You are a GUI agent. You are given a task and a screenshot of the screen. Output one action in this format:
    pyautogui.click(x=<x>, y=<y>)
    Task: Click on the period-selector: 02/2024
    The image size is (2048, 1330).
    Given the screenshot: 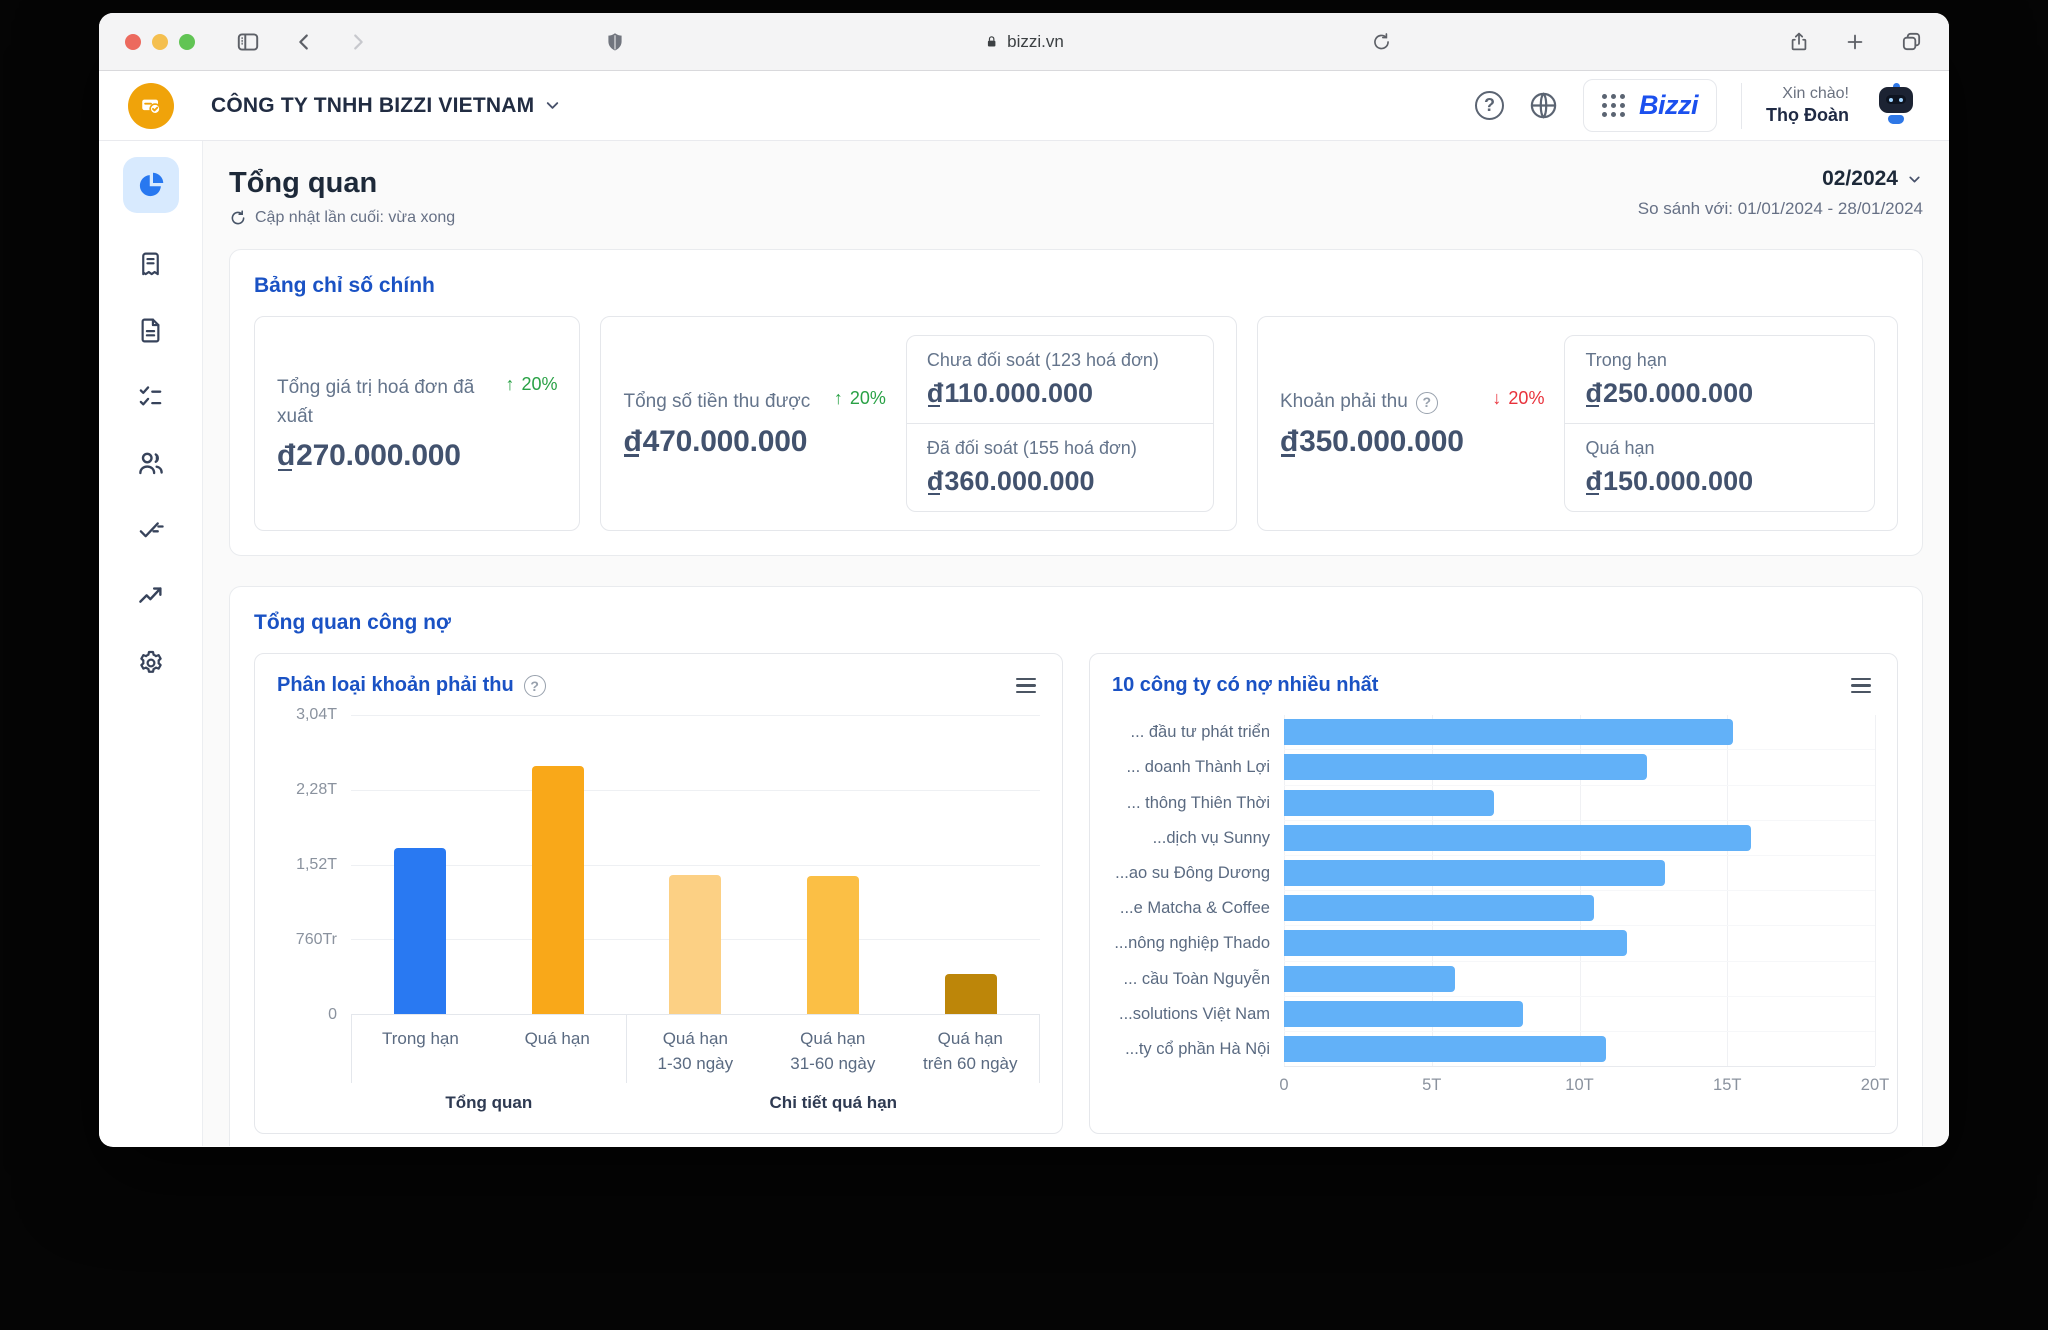 What is the action you would take?
    pyautogui.click(x=1780, y=179)
    